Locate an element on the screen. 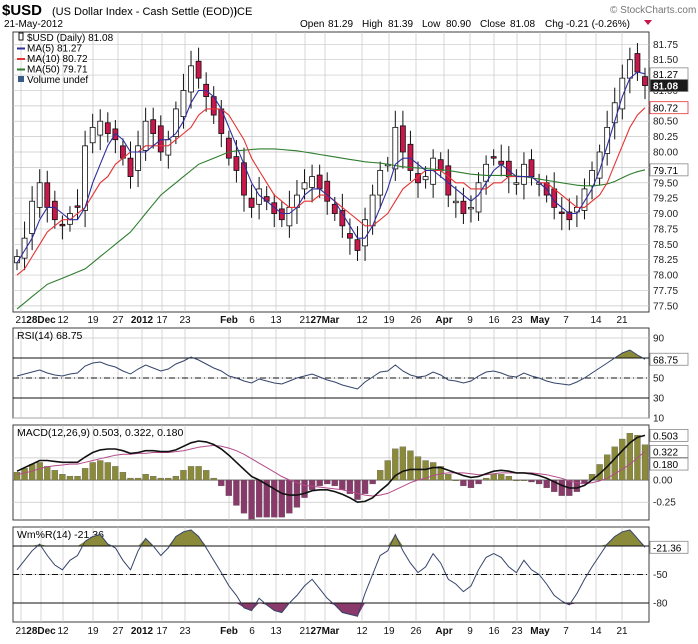  value-badge-text: -21.36 is located at coordinates (667, 548).